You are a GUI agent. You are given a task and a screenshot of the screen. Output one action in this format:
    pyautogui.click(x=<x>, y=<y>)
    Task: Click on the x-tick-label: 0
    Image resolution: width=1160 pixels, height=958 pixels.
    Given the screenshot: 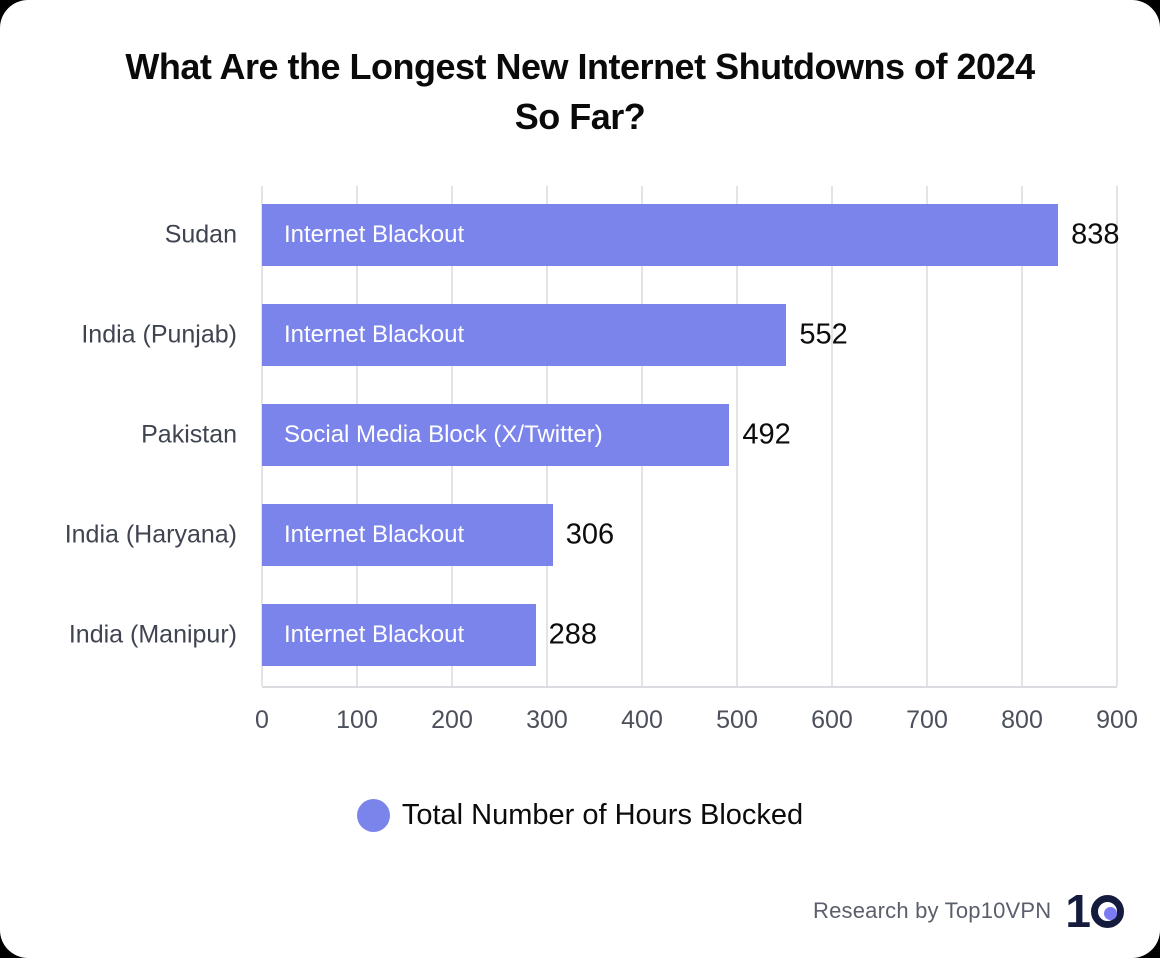 What is the action you would take?
    pyautogui.click(x=262, y=720)
    